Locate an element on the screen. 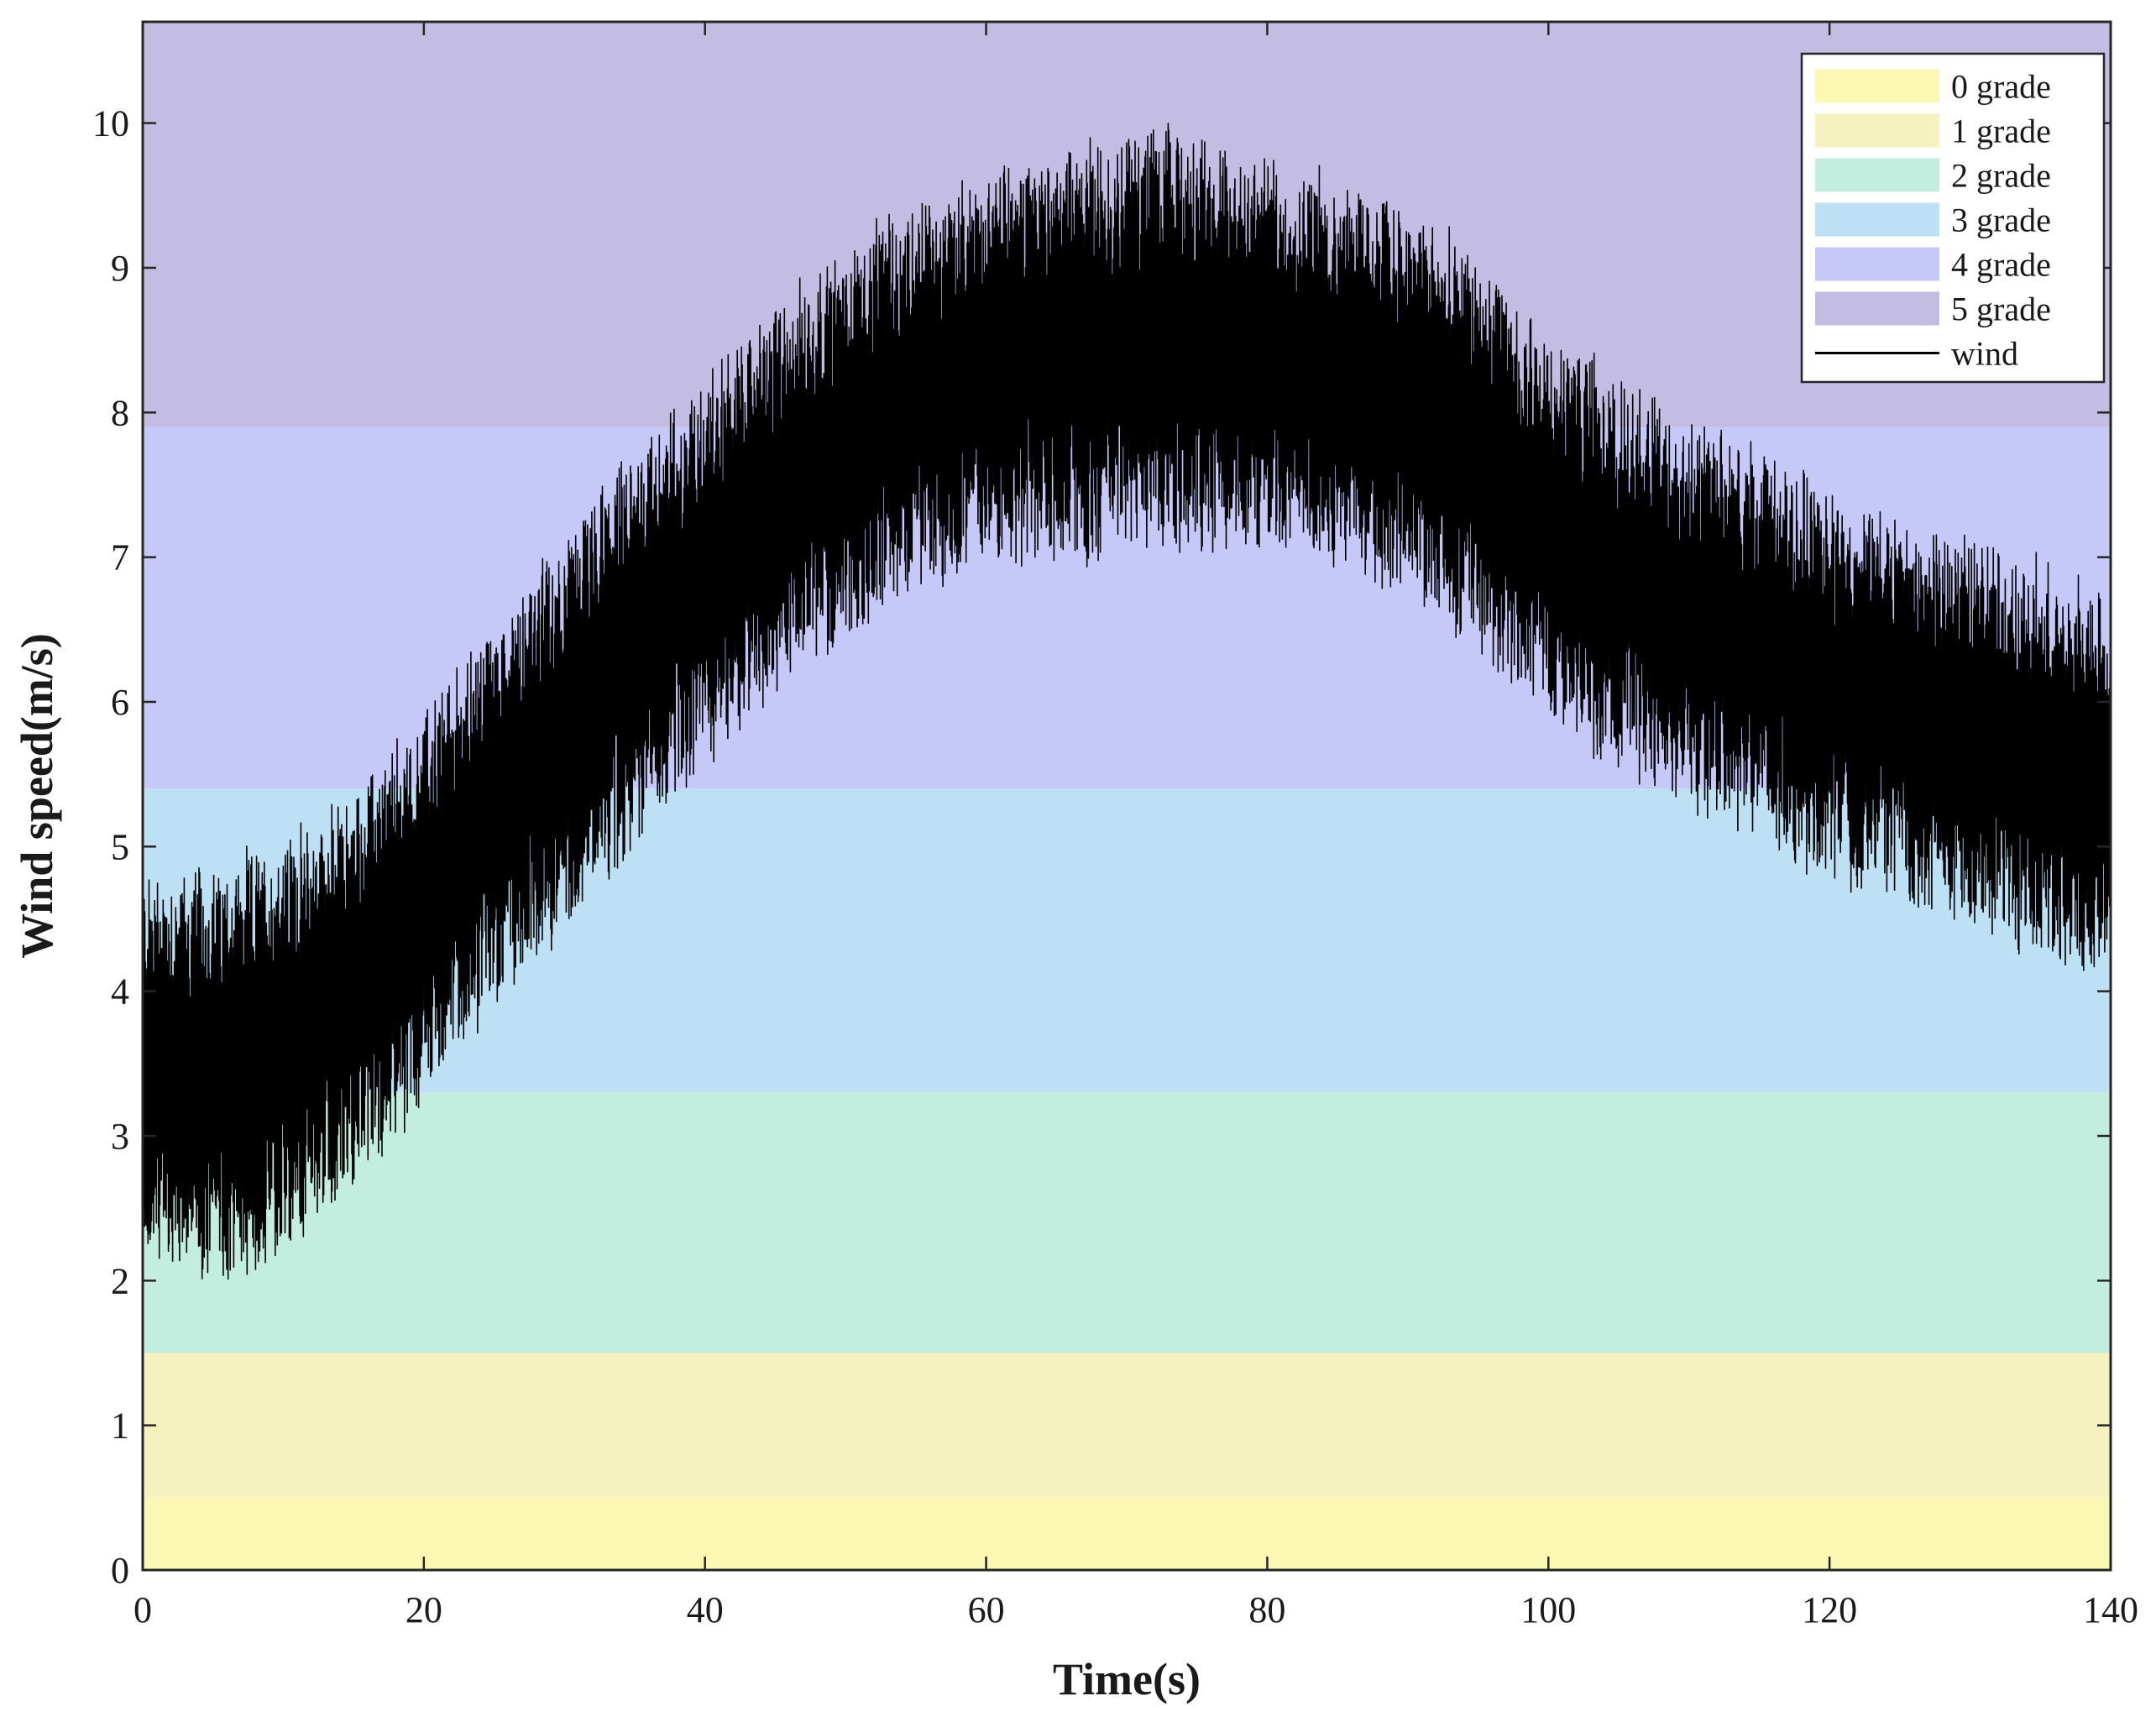  y-tick-label-5: 5 is located at coordinates (120, 846).